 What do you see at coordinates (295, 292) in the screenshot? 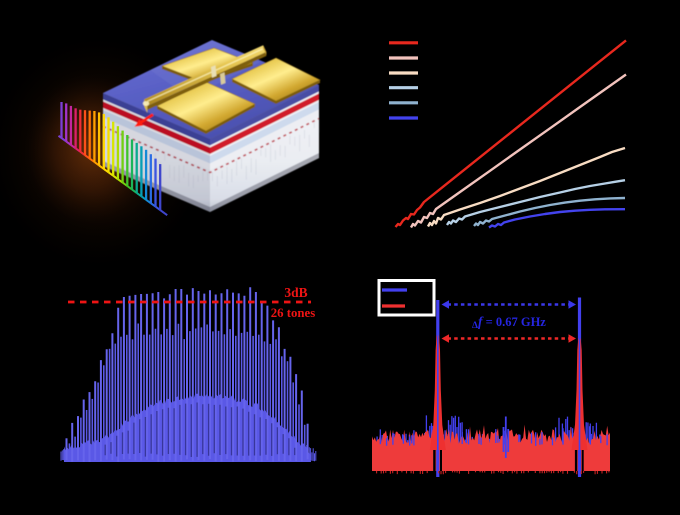
I see `svg-text: 3dB` at bounding box center [295, 292].